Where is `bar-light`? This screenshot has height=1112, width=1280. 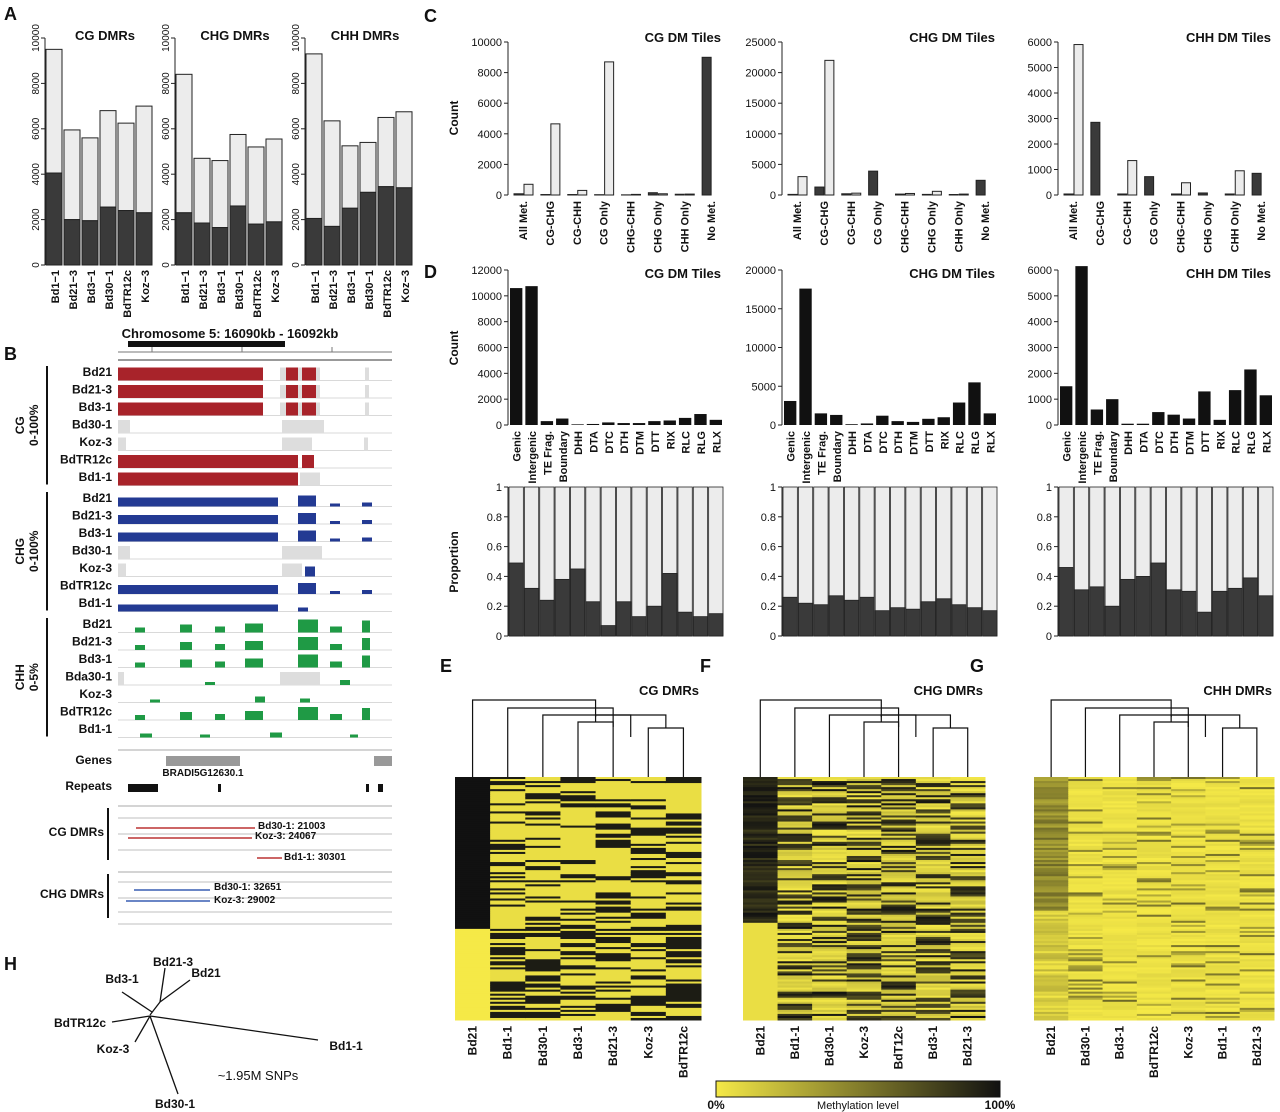
bar-light is located at coordinates (936, 193).